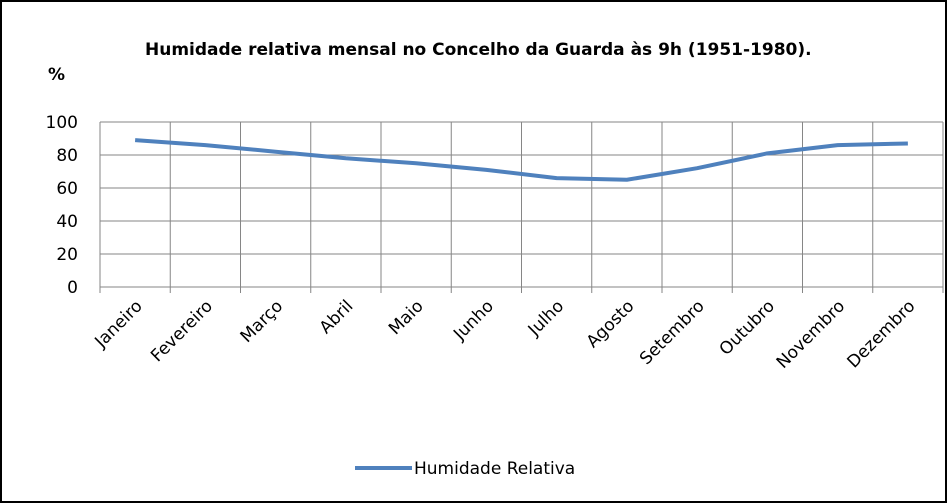 The width and height of the screenshot is (947, 503). Describe the element at coordinates (67, 255) in the screenshot. I see `y-tick-label: 20` at that location.